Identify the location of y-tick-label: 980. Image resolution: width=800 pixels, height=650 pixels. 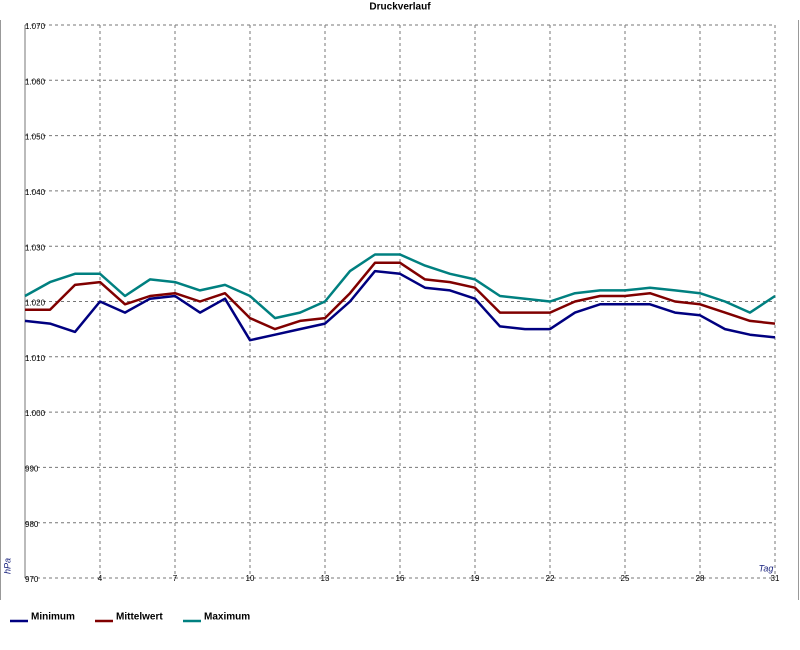
(32, 524).